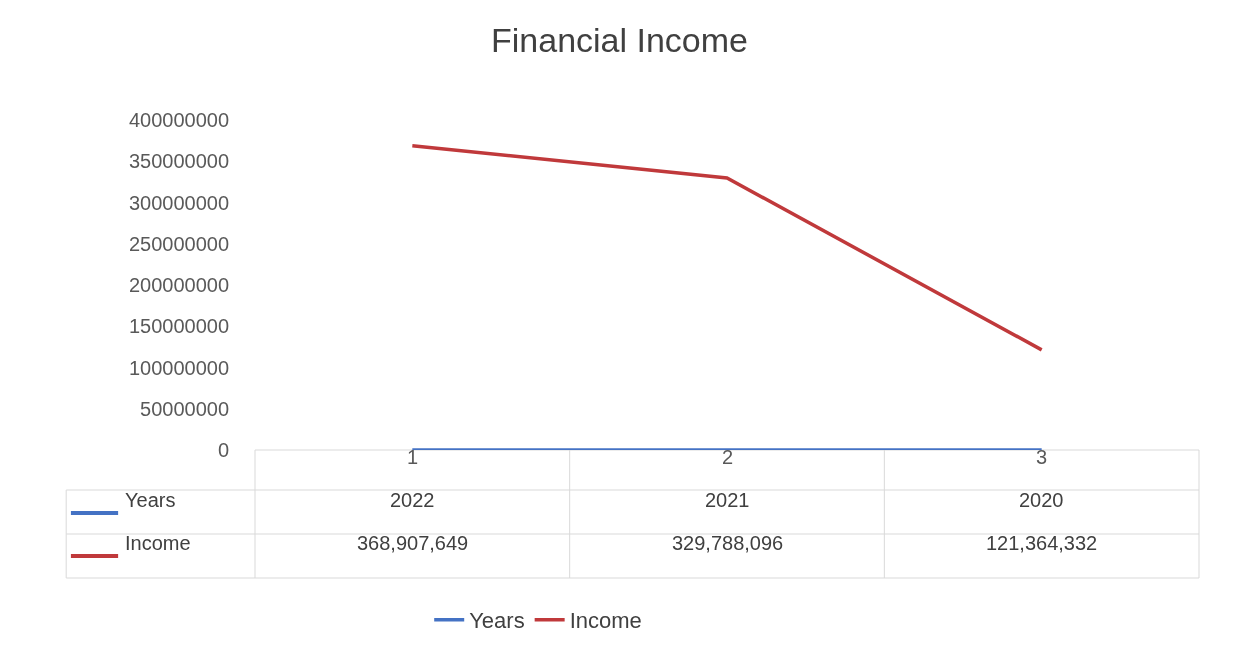 This screenshot has height=662, width=1239. Describe the element at coordinates (728, 457) in the screenshot. I see `x-tick-label: 2` at that location.